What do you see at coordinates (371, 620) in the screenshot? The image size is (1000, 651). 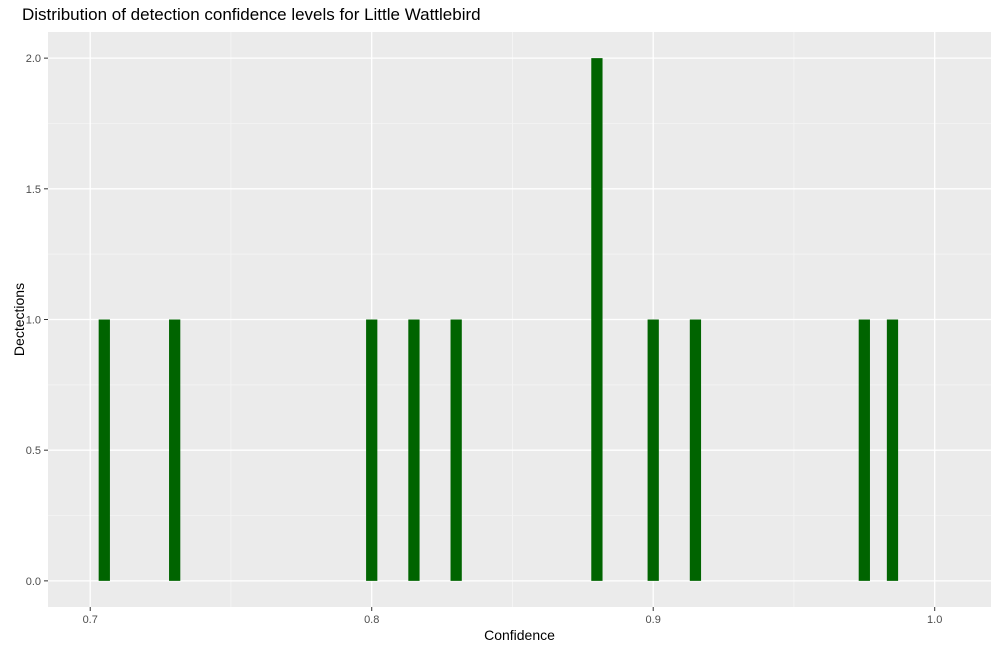 I see `x-tick-label: 0.8` at bounding box center [371, 620].